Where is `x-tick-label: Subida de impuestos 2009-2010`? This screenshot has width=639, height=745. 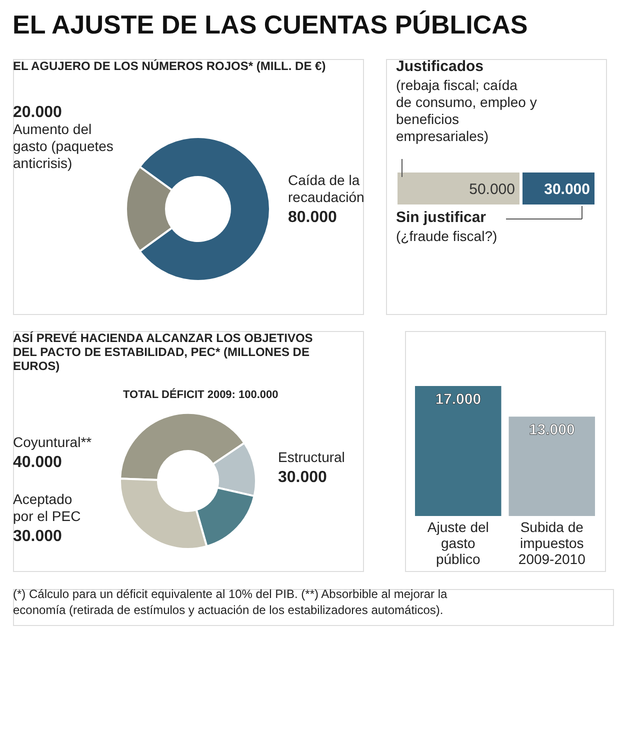
x-tick-label: Subida de impuestos 2009-2010 is located at coordinates (552, 543).